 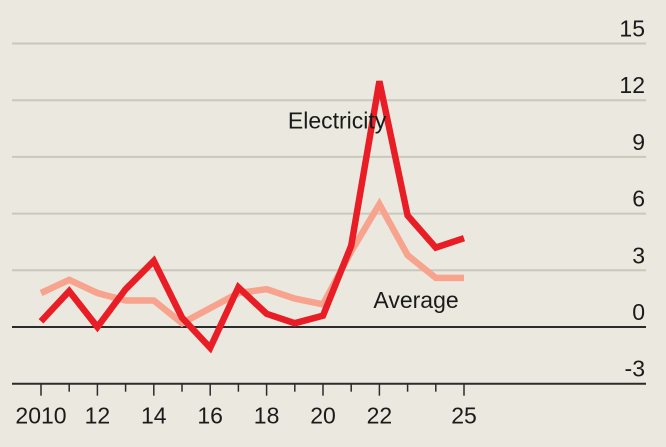 I want to click on y-tick-label: 3, so click(x=638, y=255).